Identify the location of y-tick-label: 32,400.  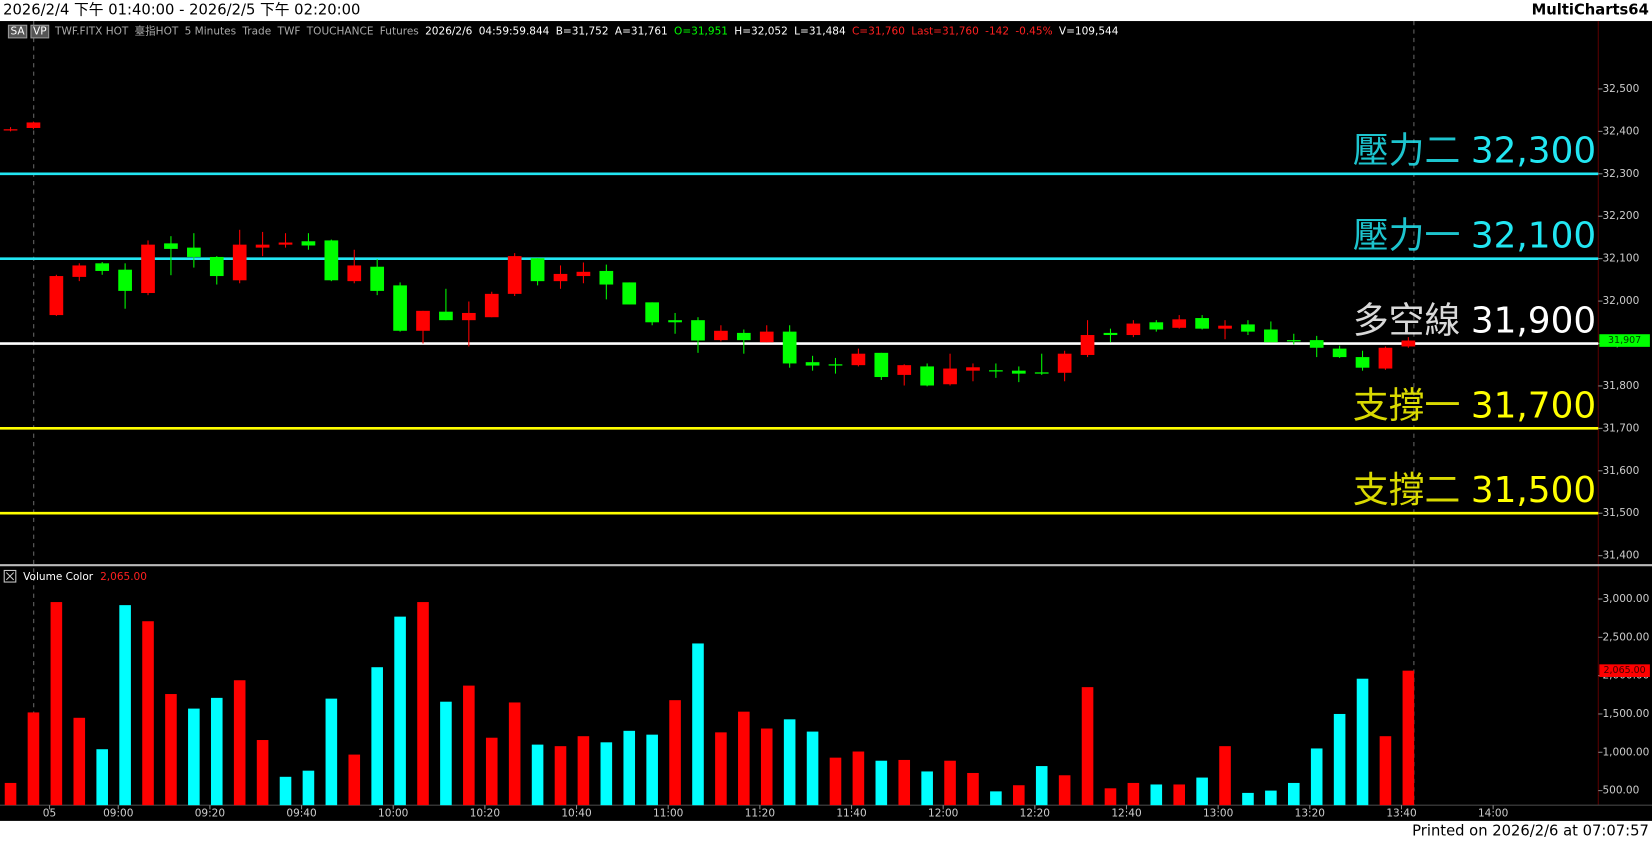
(1620, 131).